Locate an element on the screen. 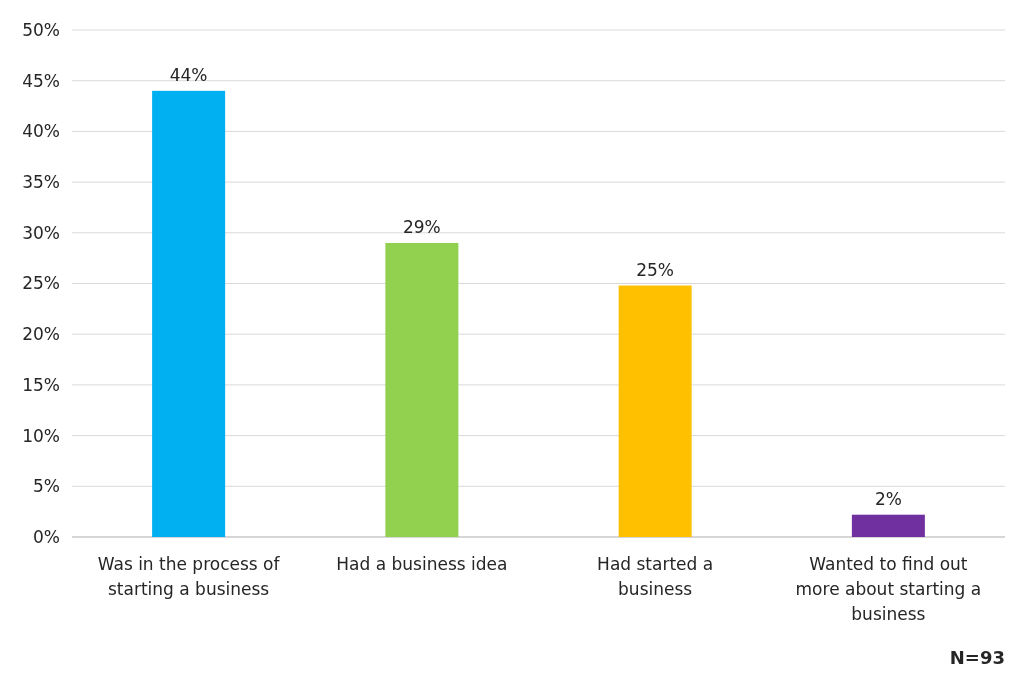 The width and height of the screenshot is (1013, 674). x-tick-label: Had started a business is located at coordinates (655, 576).